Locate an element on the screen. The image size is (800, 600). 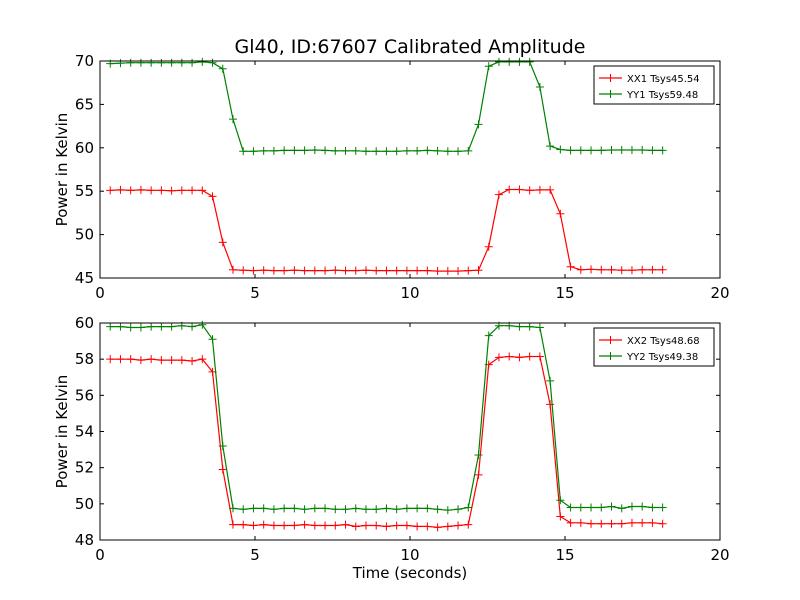
y-tick-label: 52 is located at coordinates (84, 468).